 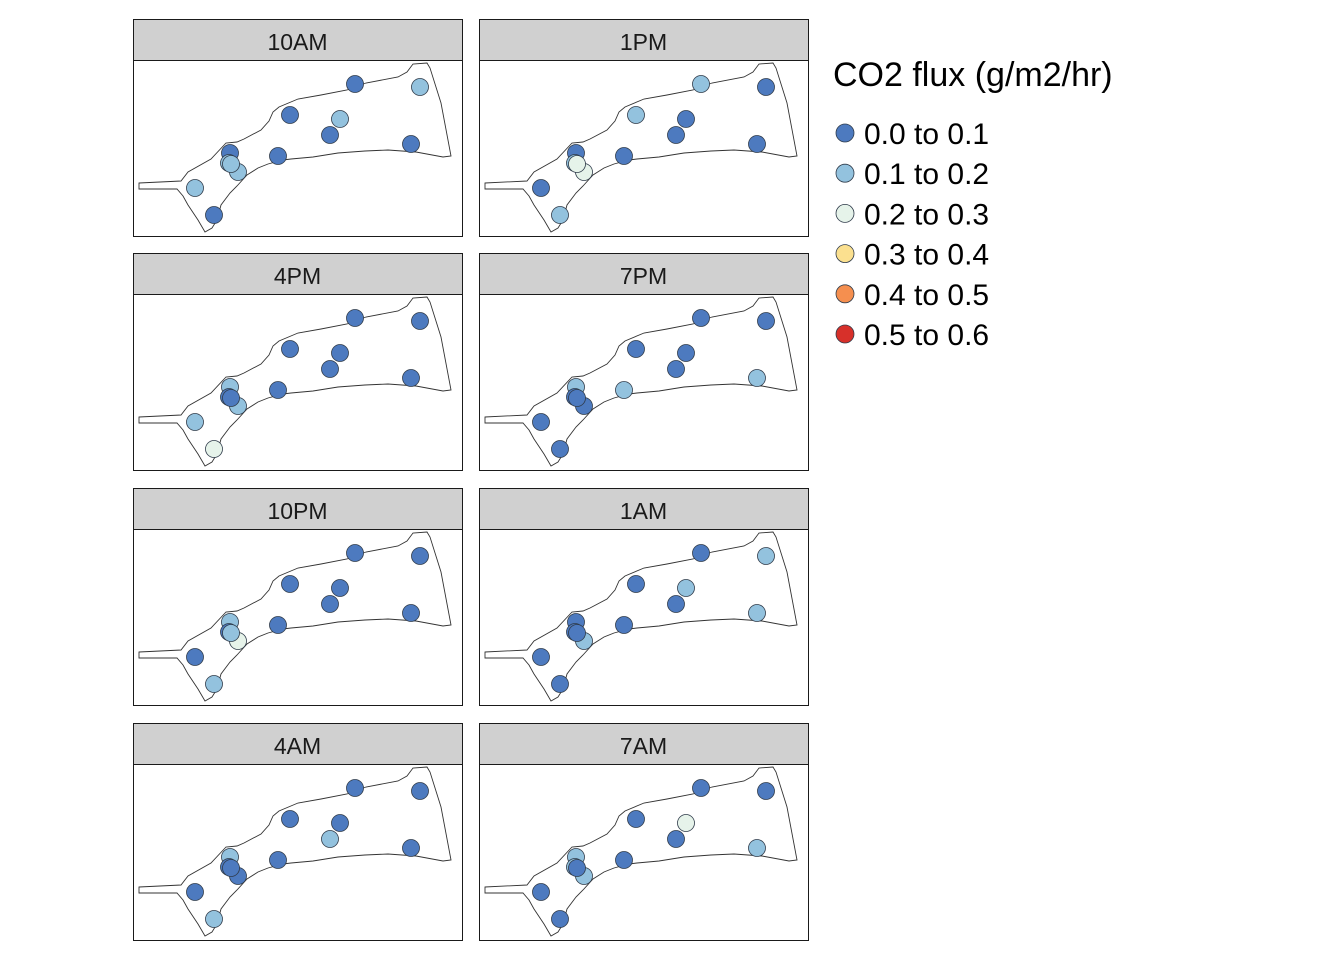 I want to click on legend-item: 0.2 to 0.3, so click(x=912, y=214).